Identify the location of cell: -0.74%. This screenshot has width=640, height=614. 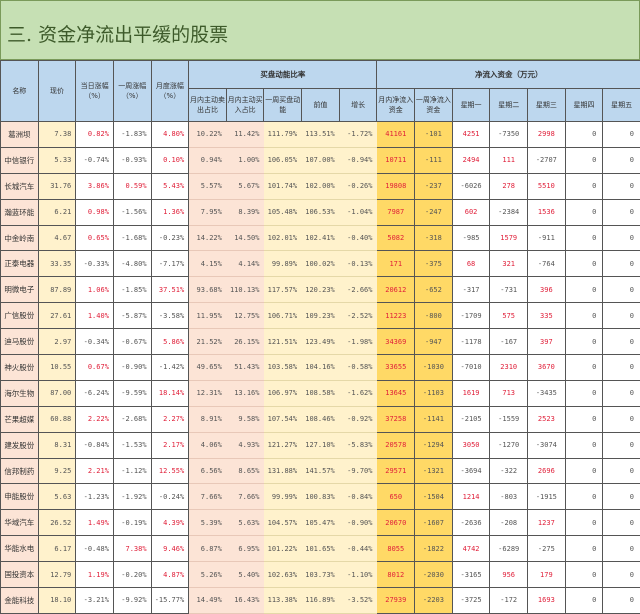
(95, 160).